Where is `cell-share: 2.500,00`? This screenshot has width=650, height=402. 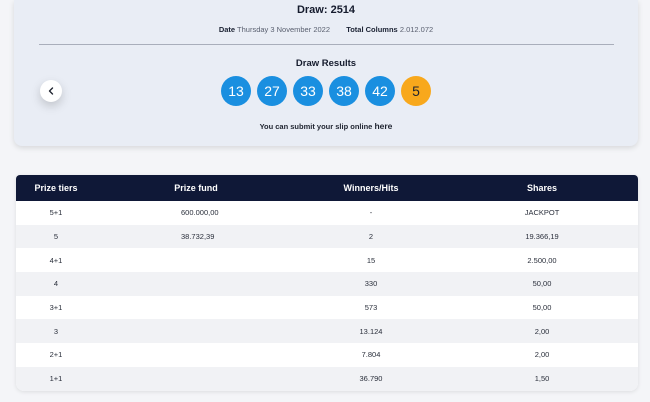
cell-share: 2.500,00 is located at coordinates (542, 260).